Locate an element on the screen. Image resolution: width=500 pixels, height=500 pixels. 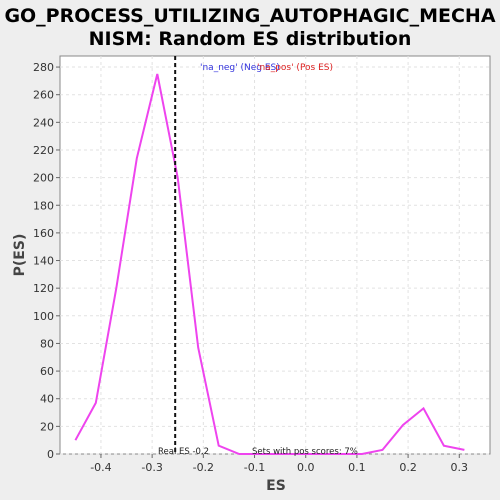
y-tick-label: 160 is located at coordinates (43, 233).